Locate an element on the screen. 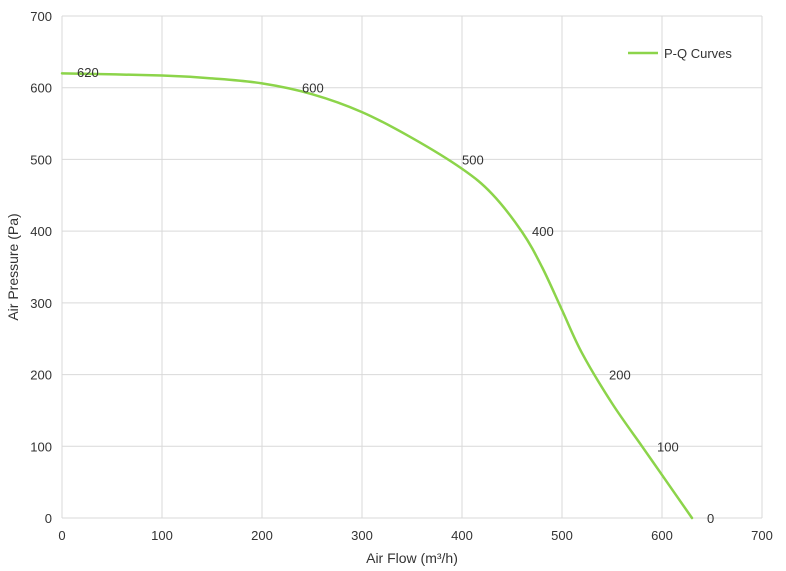 This screenshot has width=786, height=571. x-tick-label: 400 is located at coordinates (462, 535).